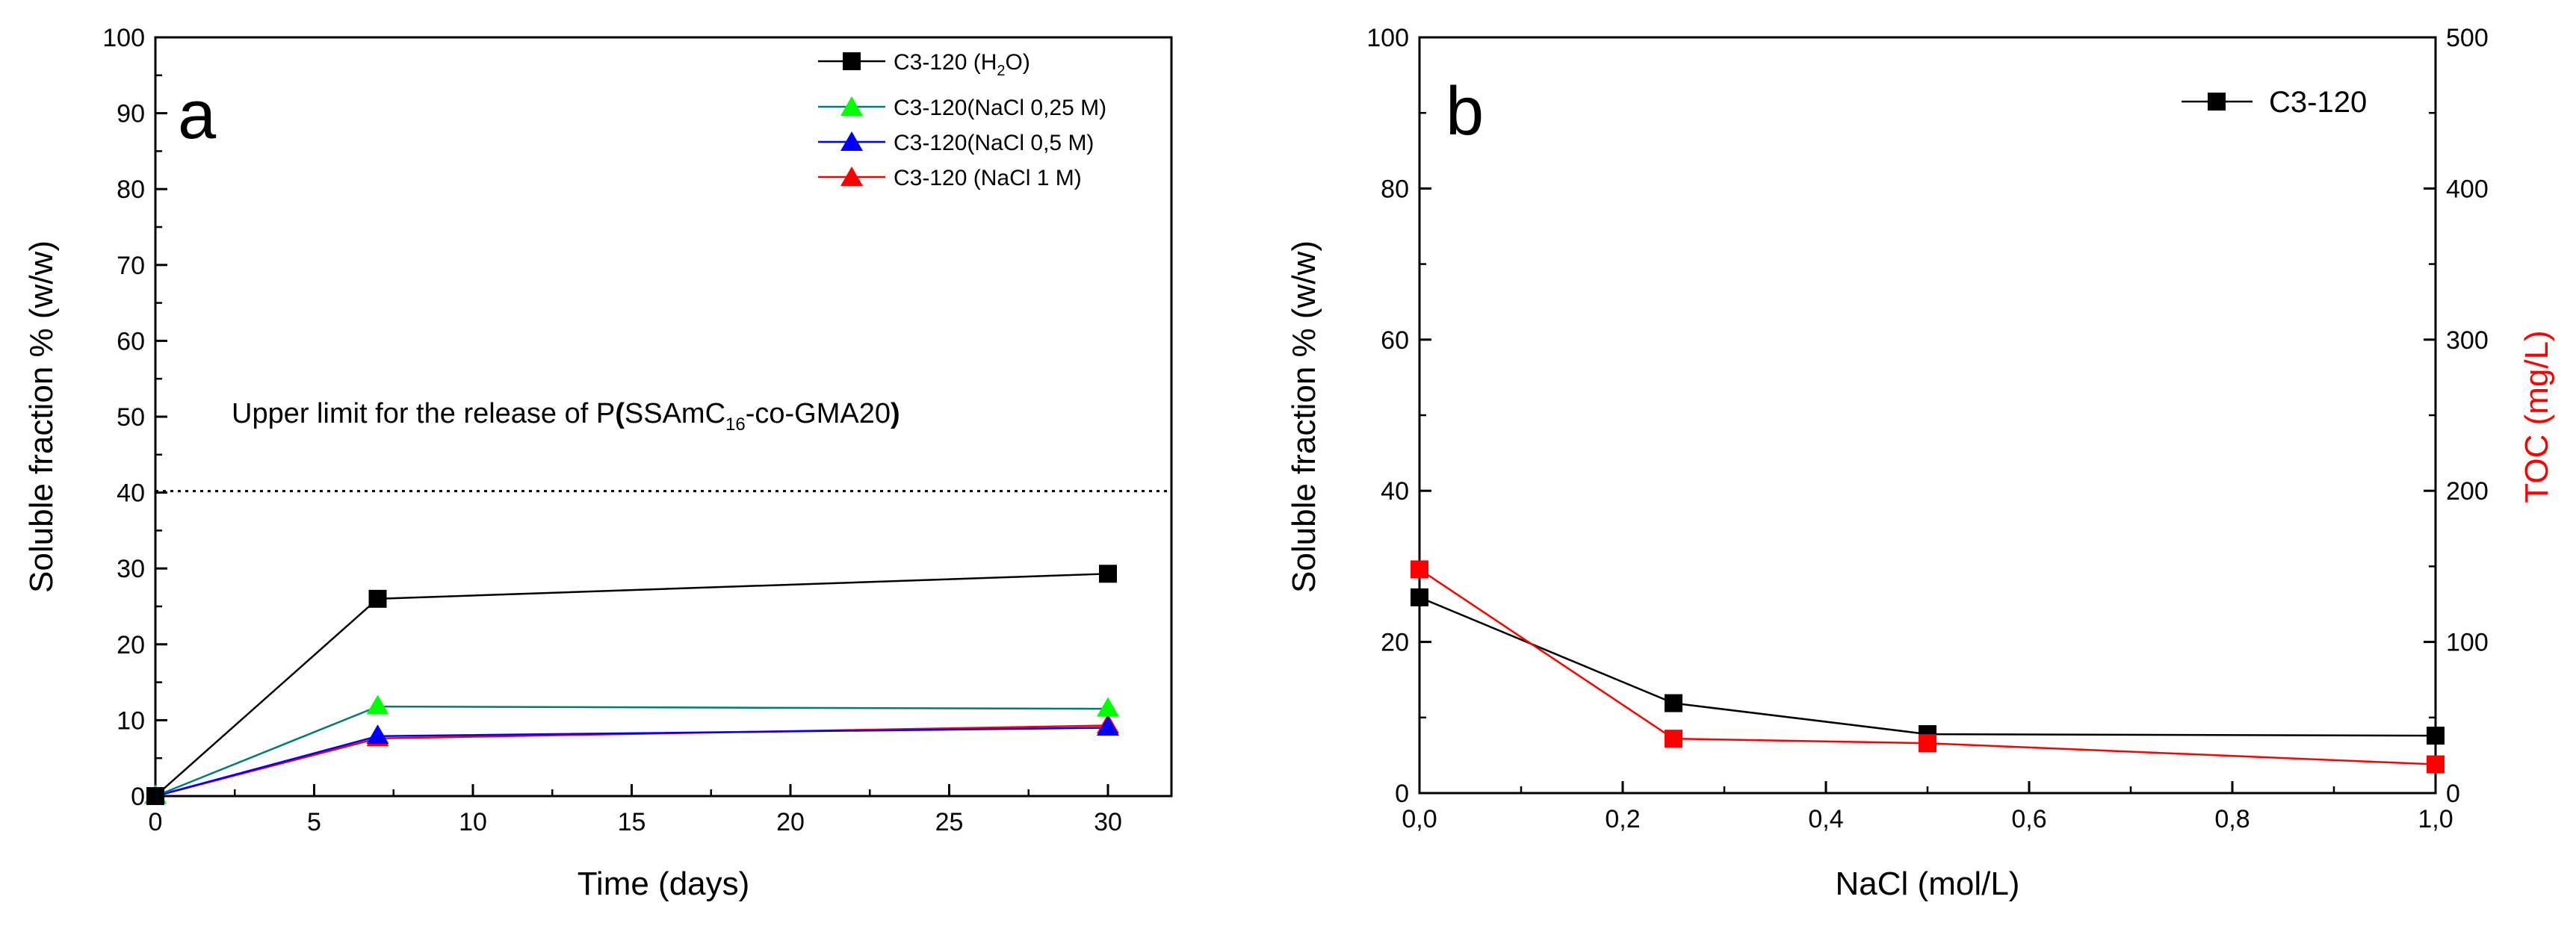 This screenshot has width=2576, height=929. Describe the element at coordinates (2435, 819) in the screenshot. I see `x-tick-label-b: 1,0` at that location.